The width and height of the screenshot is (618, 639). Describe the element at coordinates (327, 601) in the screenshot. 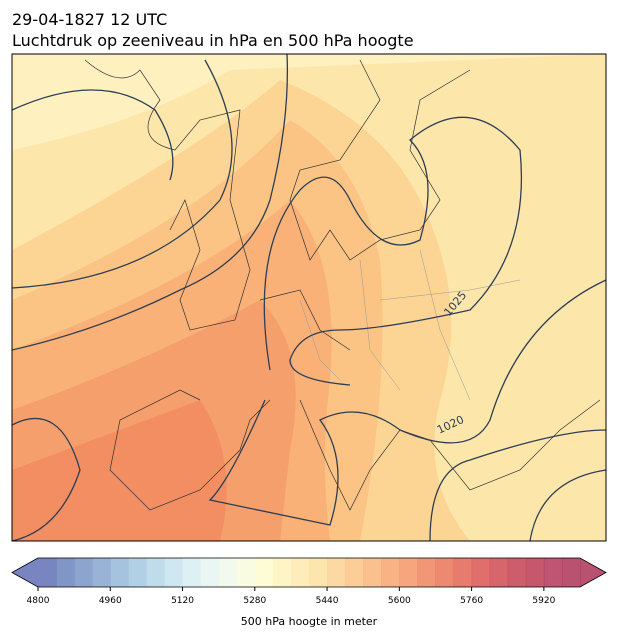

I see `colorbar-tick-label: 5440` at that location.